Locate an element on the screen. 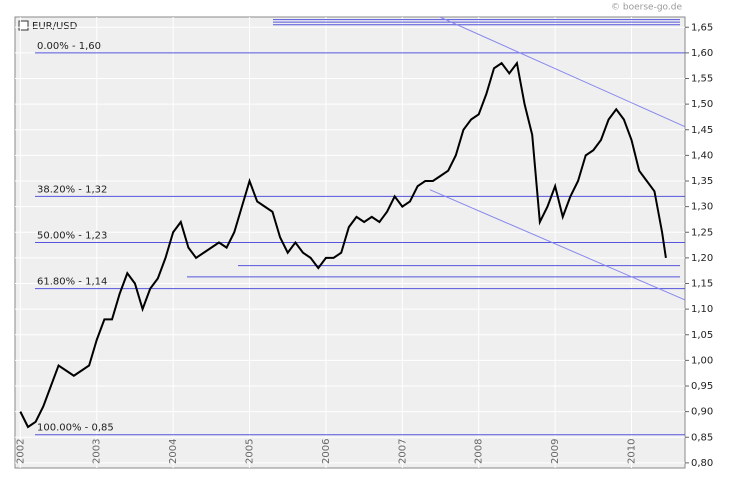 This screenshot has height=481, width=730. x-tick-label: 2006 is located at coordinates (326, 451).